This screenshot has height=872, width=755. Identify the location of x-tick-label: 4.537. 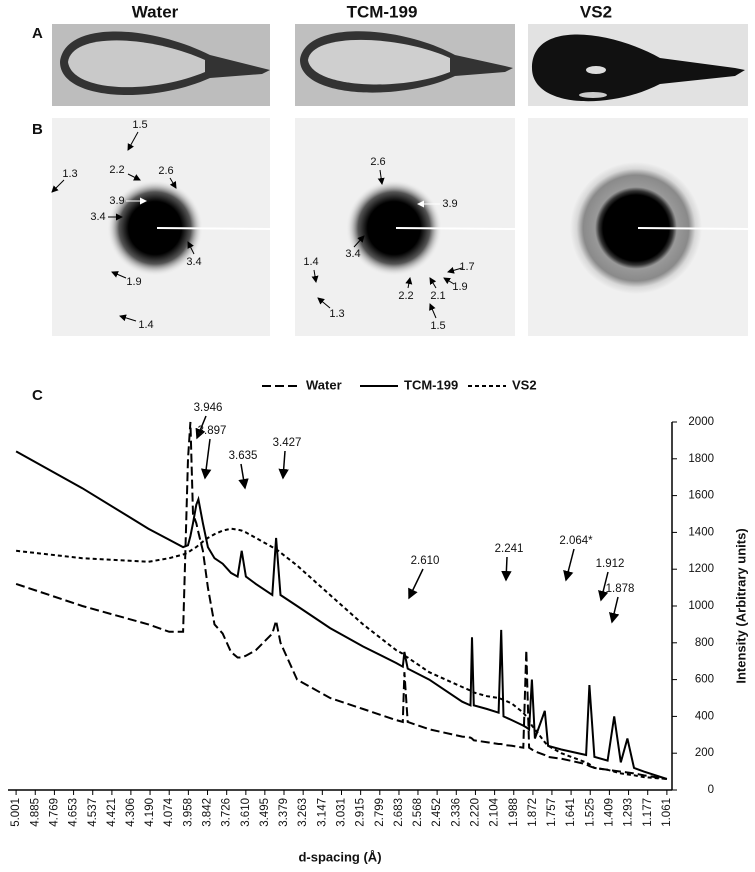
(93, 812).